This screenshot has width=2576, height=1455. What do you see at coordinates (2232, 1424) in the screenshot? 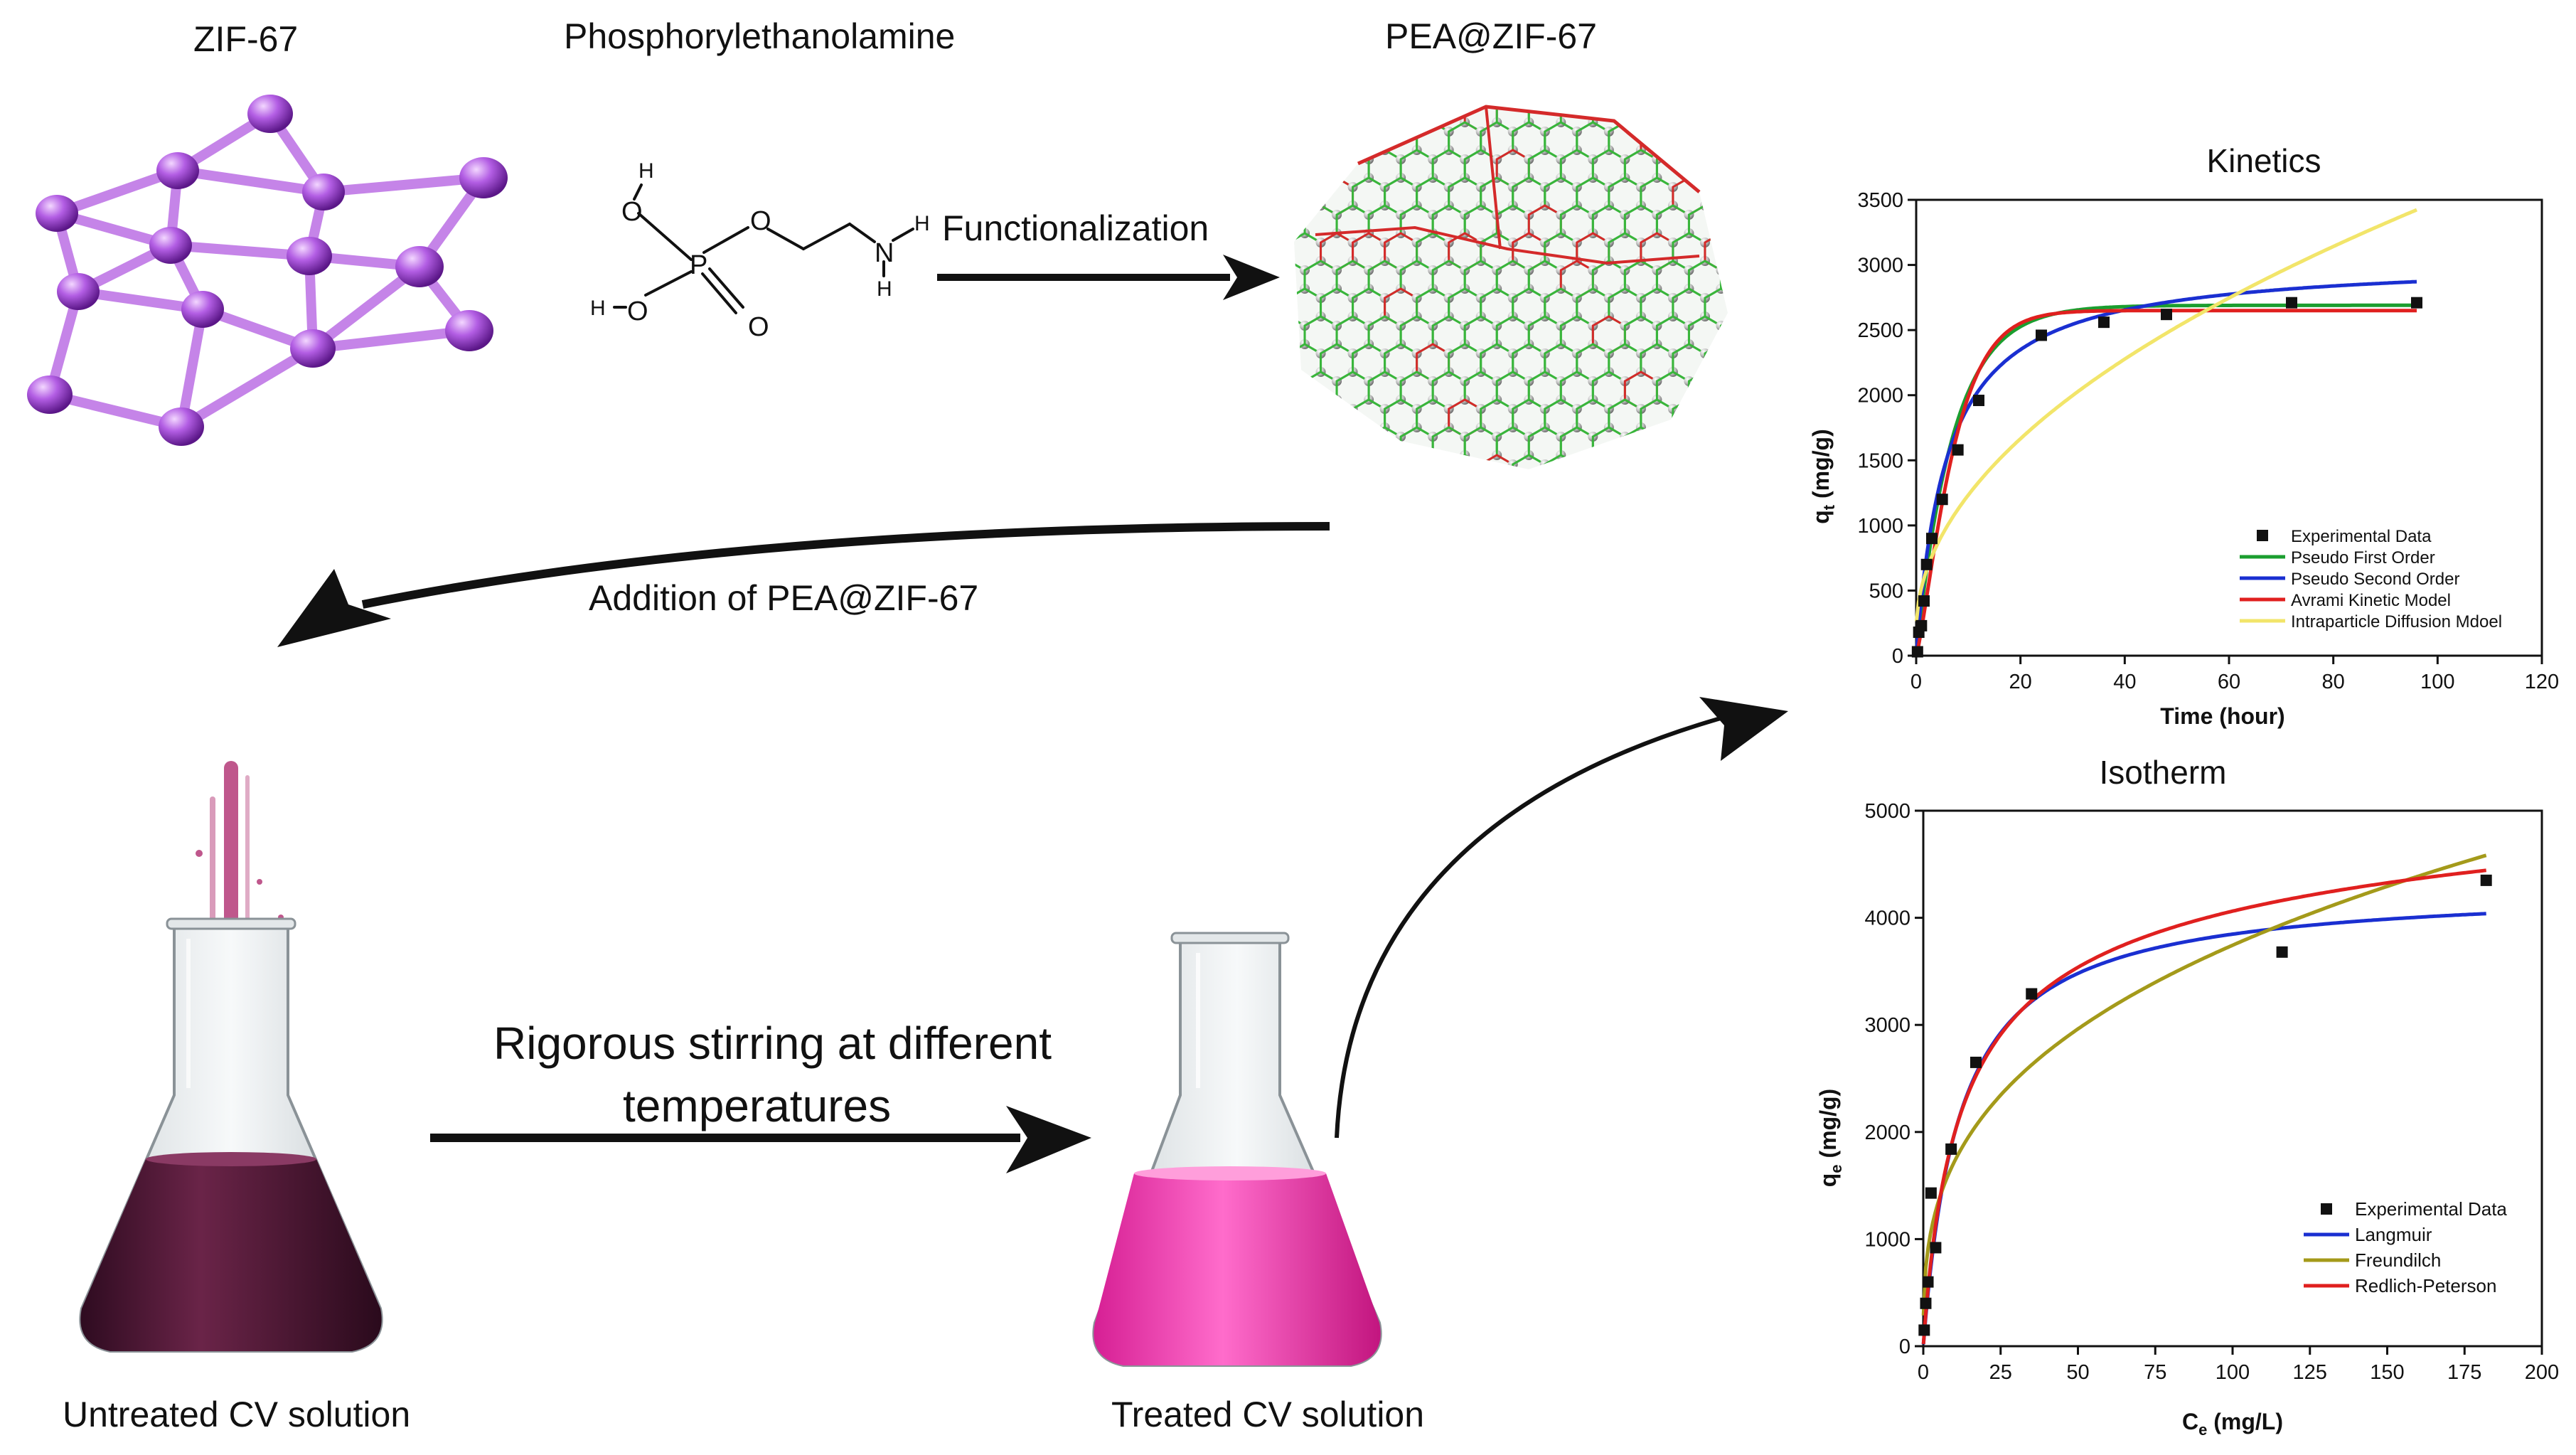
I see `isotherm-x-label: Ce (mg/L)` at bounding box center [2232, 1424].